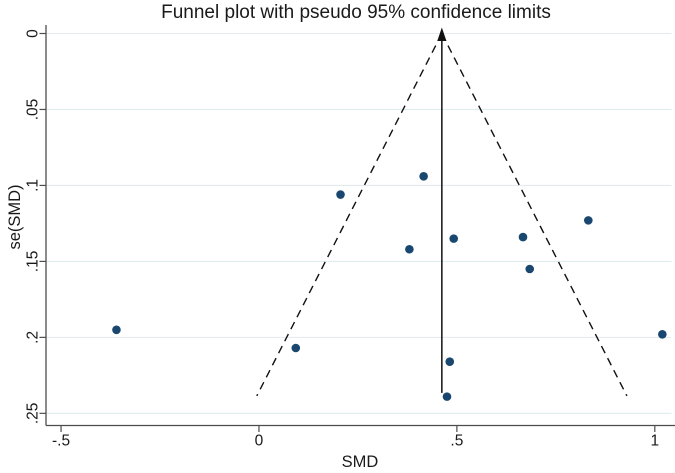 The width and height of the screenshot is (675, 473). I want to click on y-tick-label: .25, so click(33, 414).